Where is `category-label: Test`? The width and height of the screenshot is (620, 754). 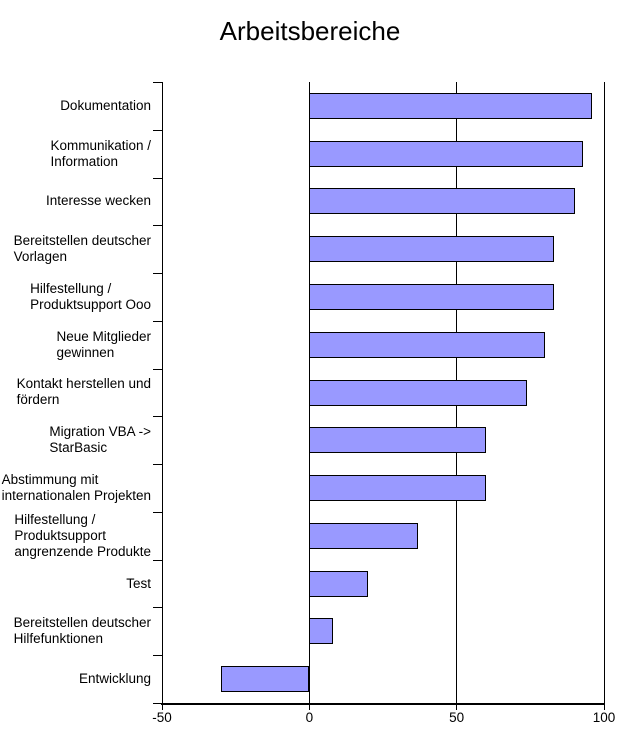 category-label: Test is located at coordinates (75, 584).